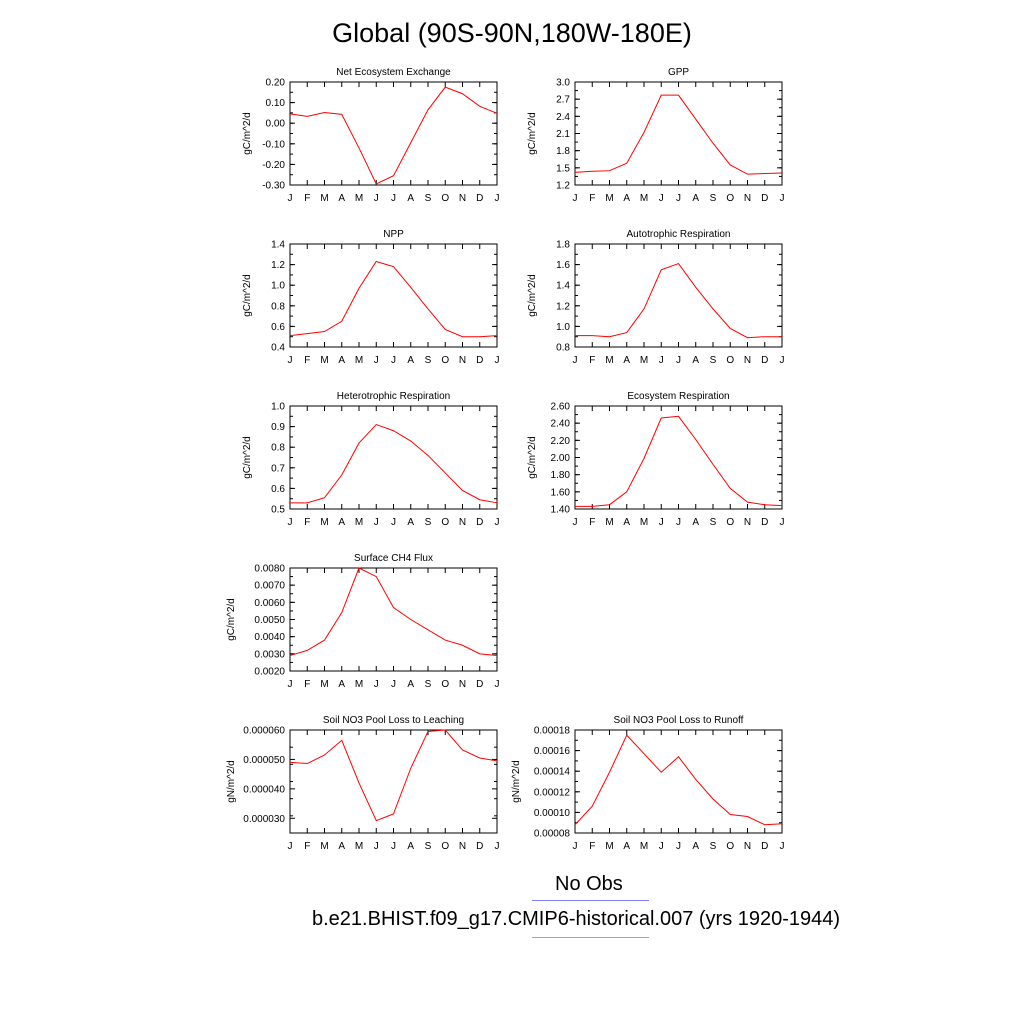 This screenshot has width=1024, height=1024. I want to click on y-tick-label: 2.60, so click(561, 407).